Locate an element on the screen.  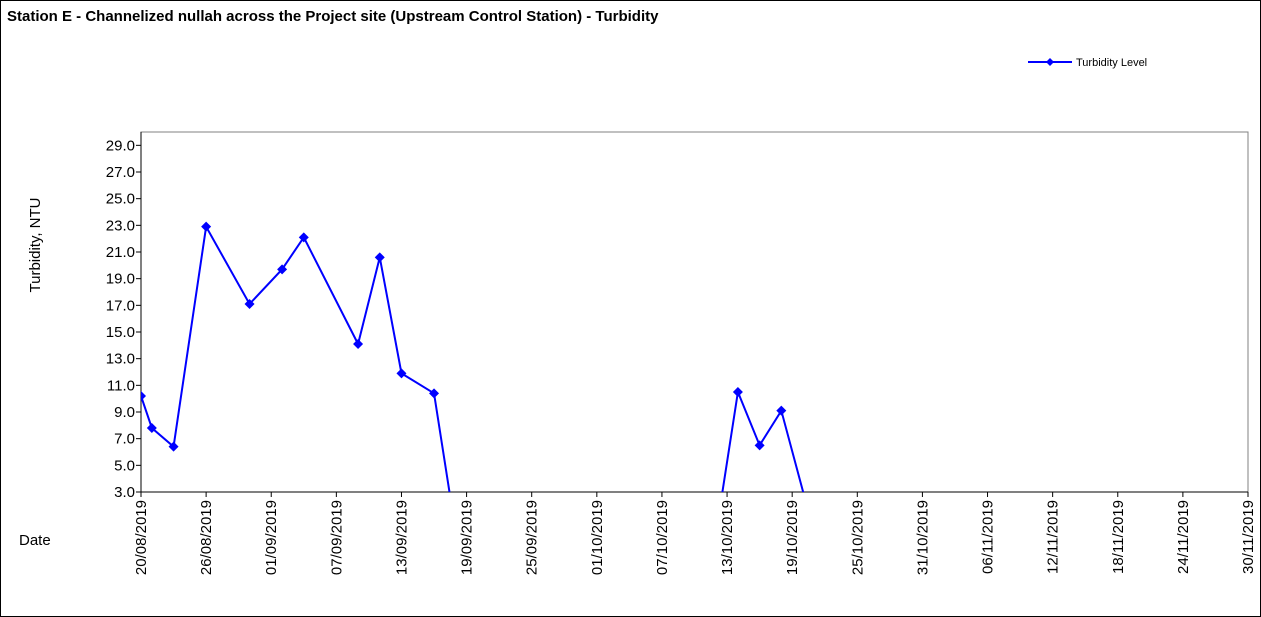
y-axis-label: Turbidity, NTU is located at coordinates (35, 244).